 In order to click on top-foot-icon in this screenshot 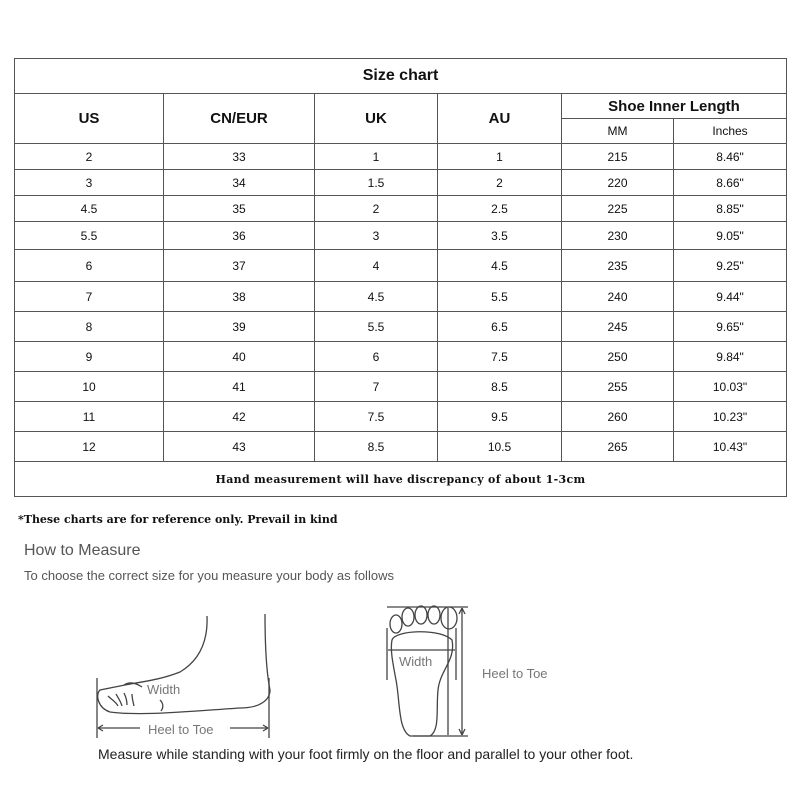, I will do `click(427, 671)`.